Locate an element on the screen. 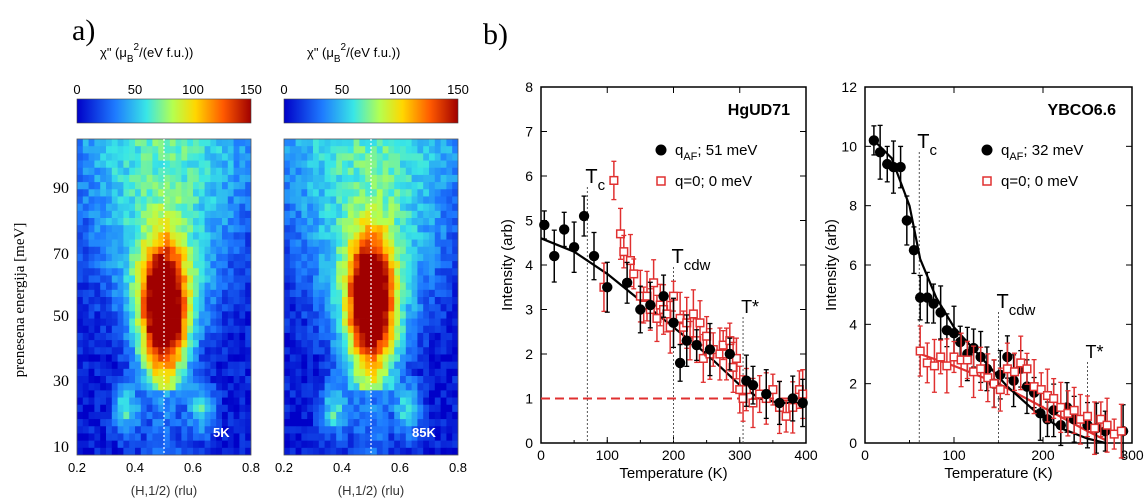  y-tick-label: 10 is located at coordinates (849, 146).